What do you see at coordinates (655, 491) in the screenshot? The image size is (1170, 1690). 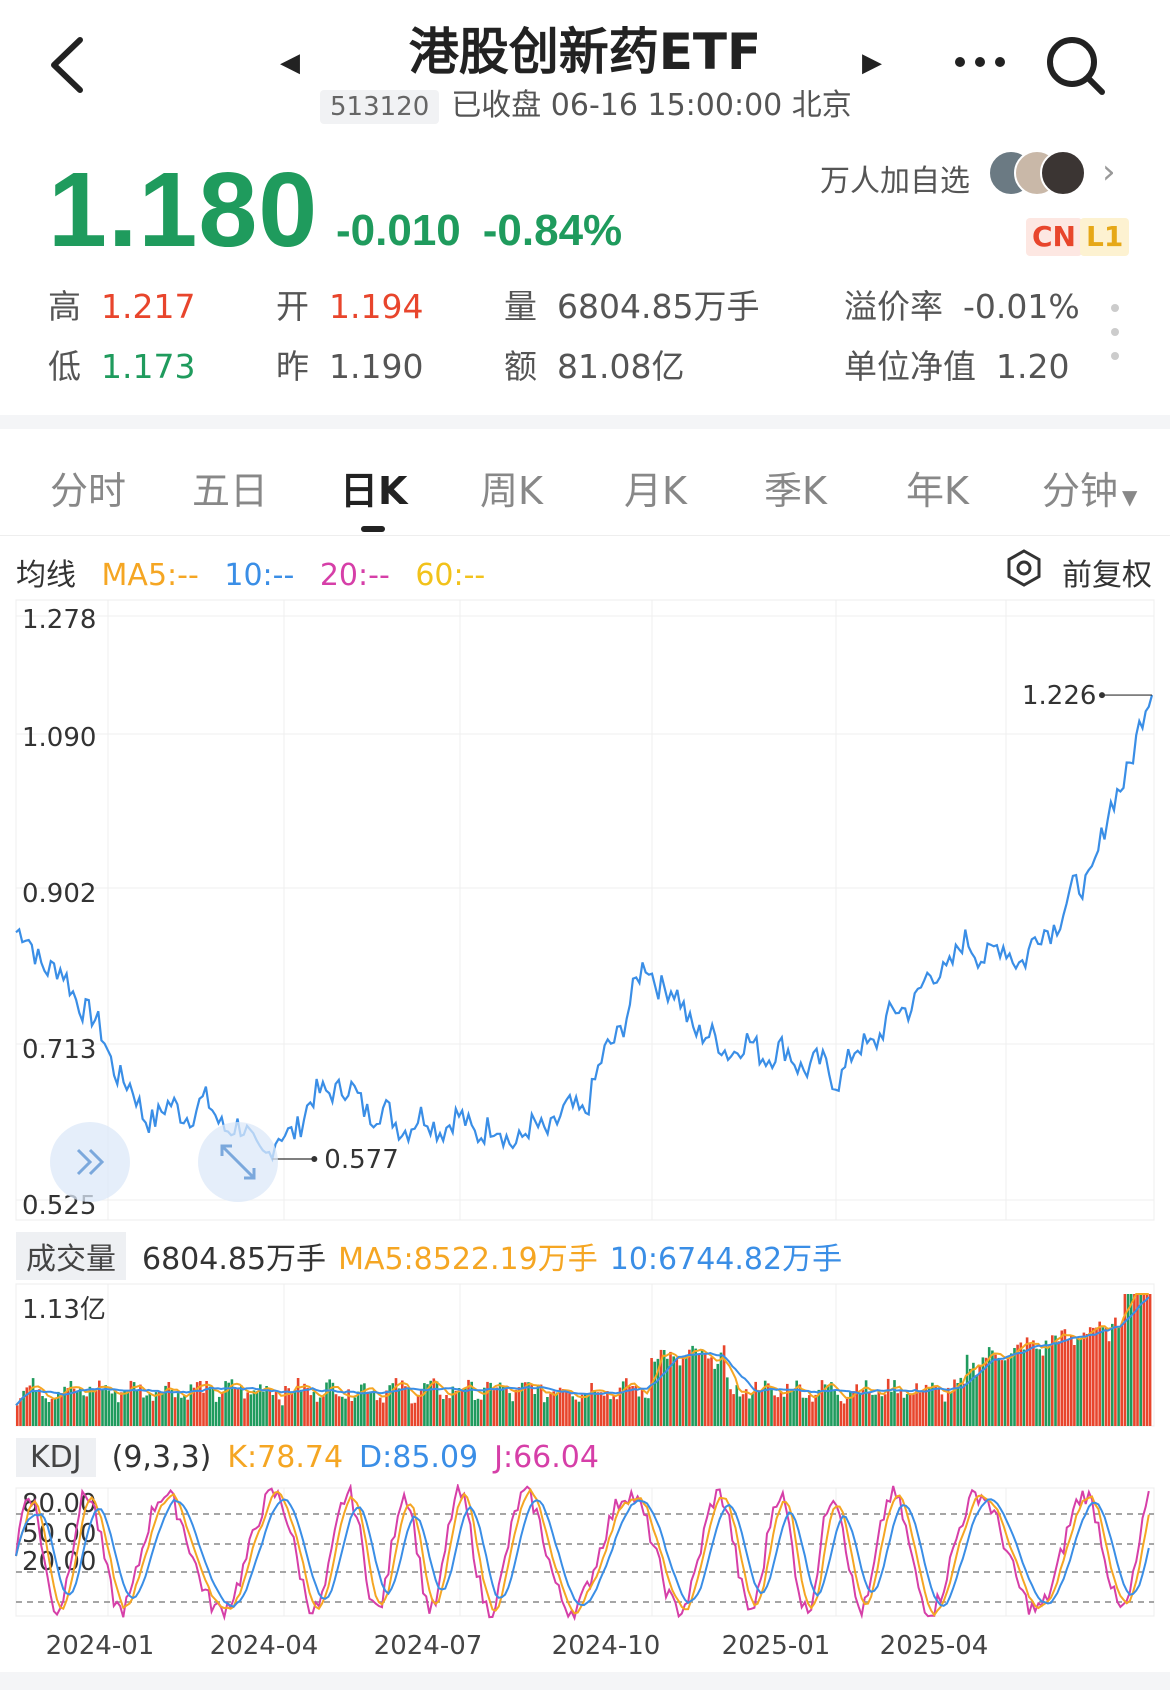 I see `tab-monthly-k: 月K` at bounding box center [655, 491].